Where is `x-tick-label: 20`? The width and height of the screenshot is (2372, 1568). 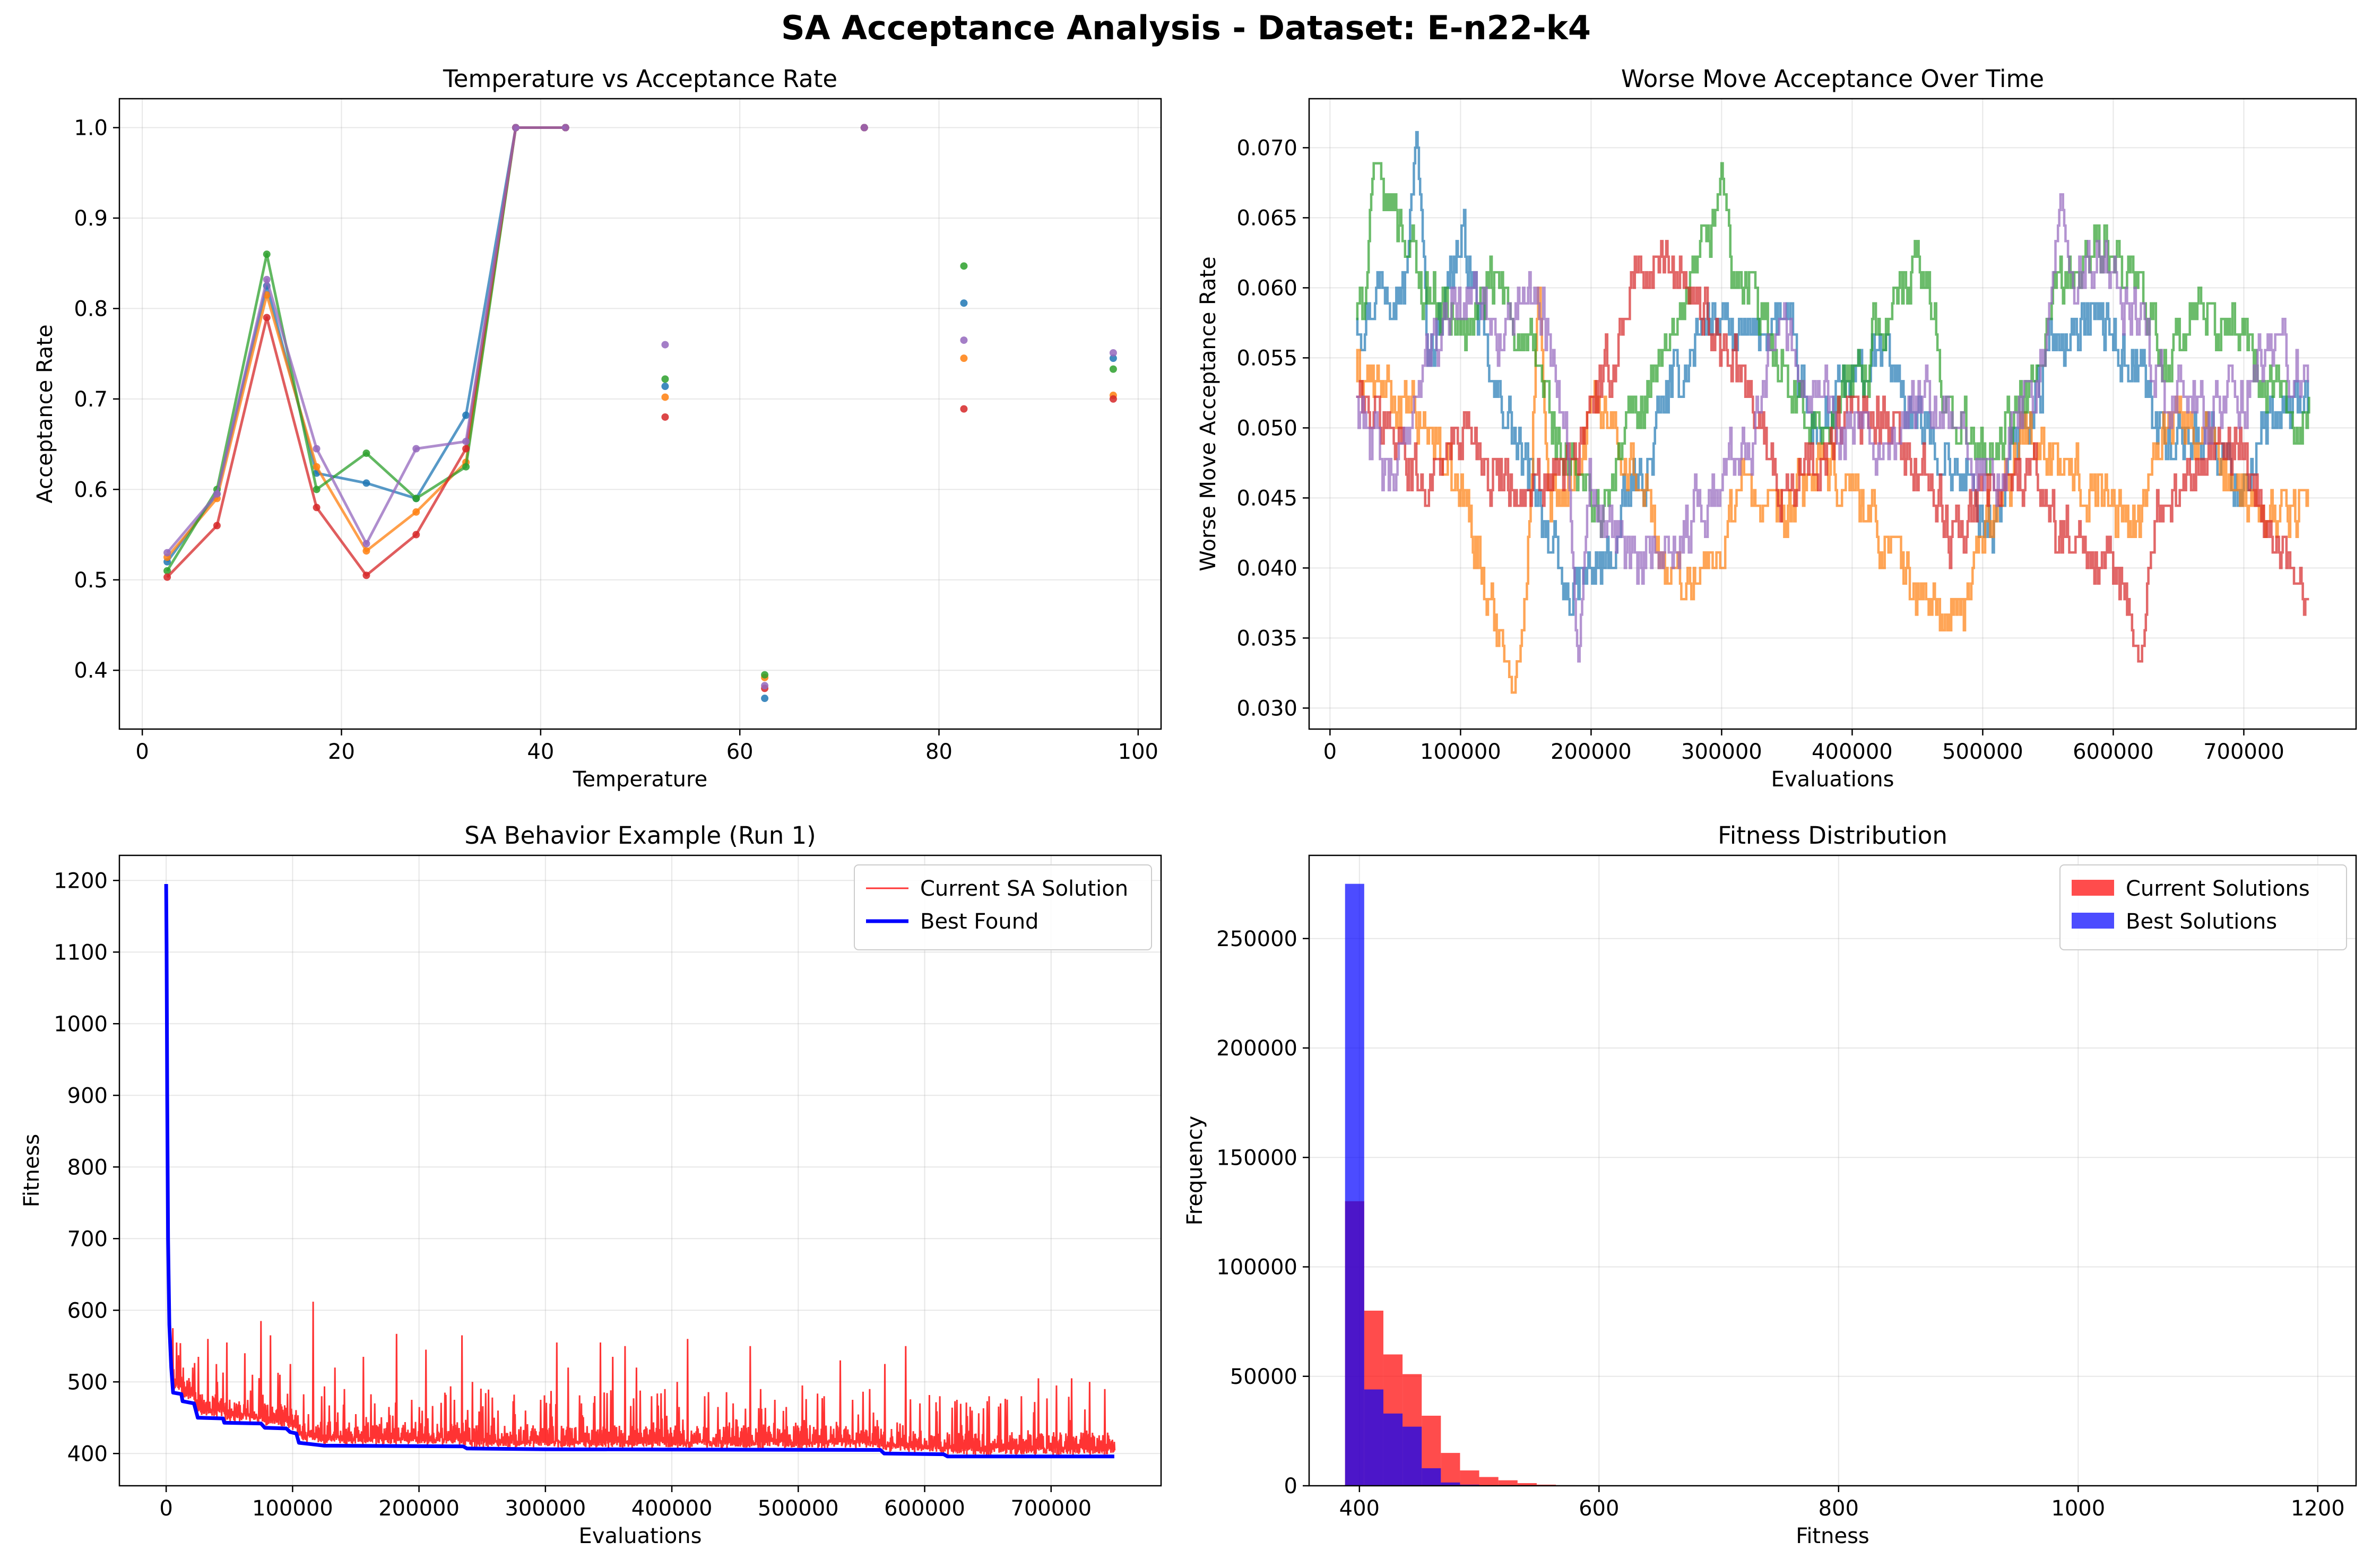 x-tick-label: 20 is located at coordinates (341, 752).